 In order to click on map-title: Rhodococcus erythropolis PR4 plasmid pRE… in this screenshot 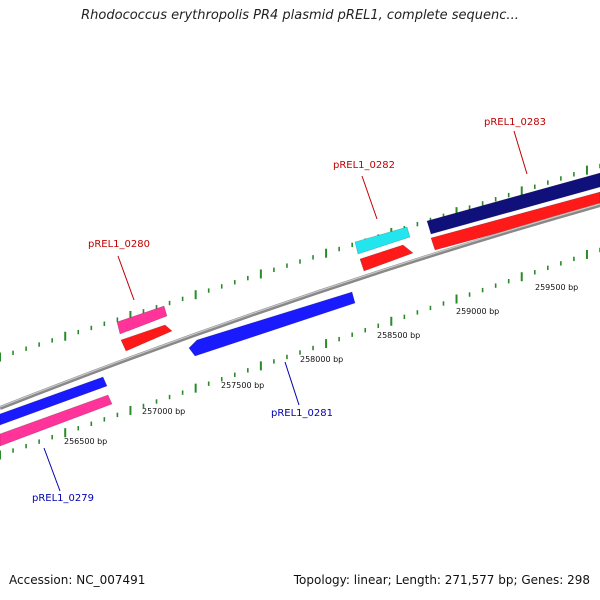, I will do `click(300, 15)`.